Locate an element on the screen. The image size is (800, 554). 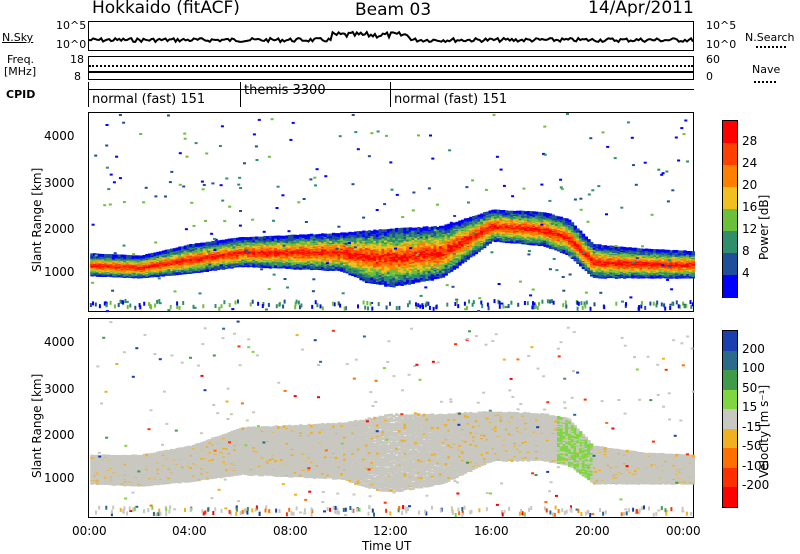
date-title: 14/Apr/2011 is located at coordinates (641, 9).